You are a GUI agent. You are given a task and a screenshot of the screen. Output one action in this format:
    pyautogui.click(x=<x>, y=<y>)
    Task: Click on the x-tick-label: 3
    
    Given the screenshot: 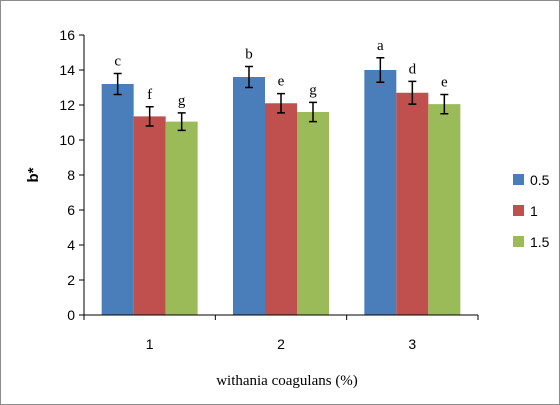 What is the action you would take?
    pyautogui.click(x=412, y=344)
    